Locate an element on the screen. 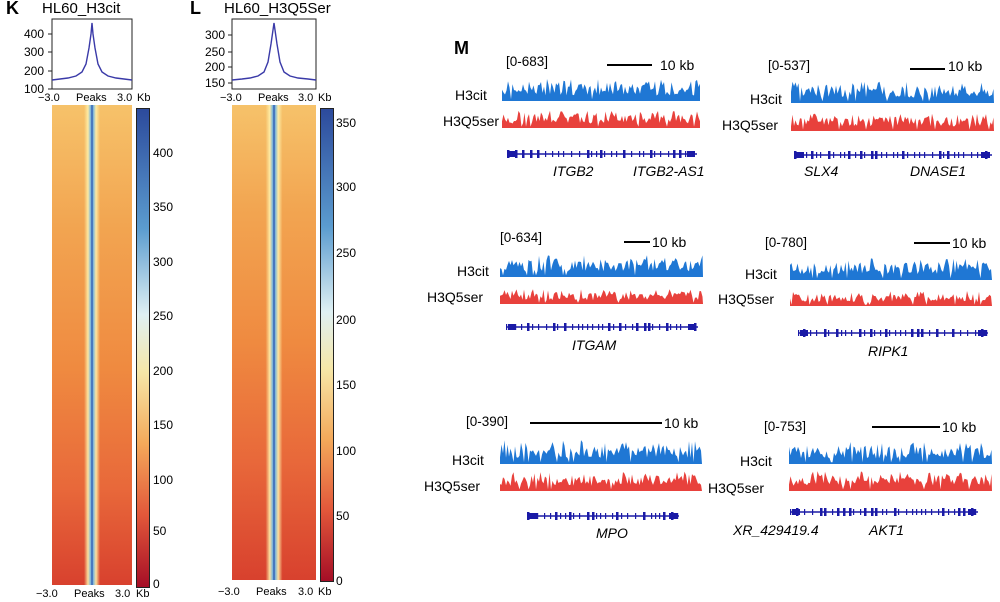 This screenshot has height=602, width=1000. panel-l-title: HL60_H3Q5Ser is located at coordinates (277, 8).